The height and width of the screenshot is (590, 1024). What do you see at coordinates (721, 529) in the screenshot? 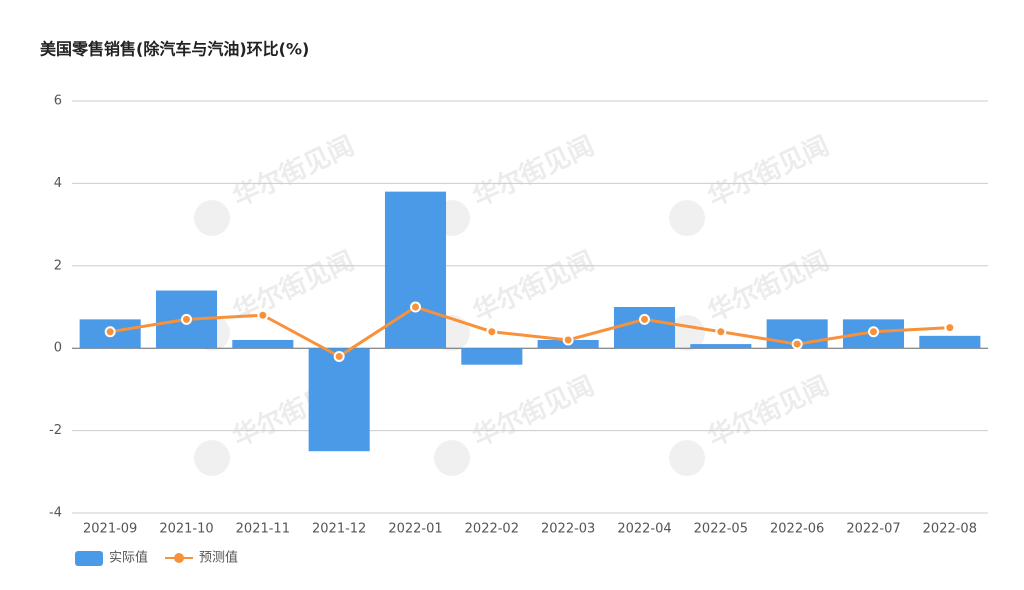
I see `x-tick-label: 2022-05` at bounding box center [721, 529].